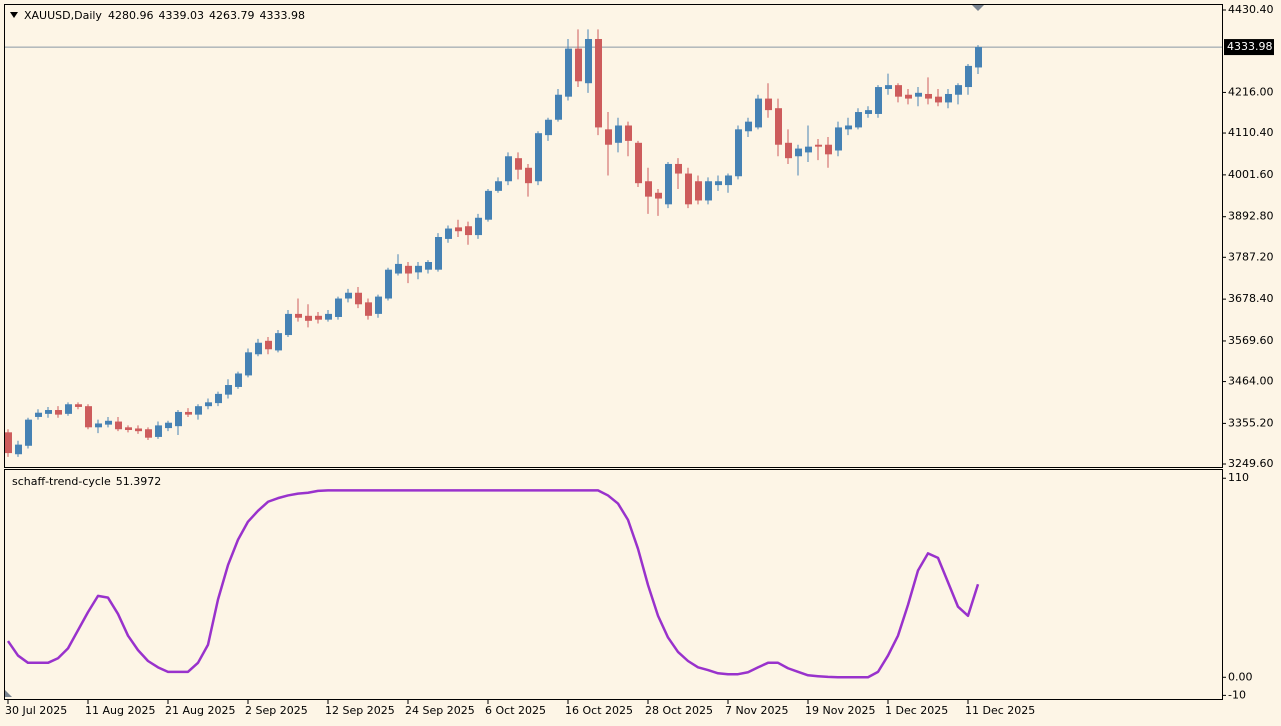  I want to click on y-tick-label: 110, so click(1238, 477).